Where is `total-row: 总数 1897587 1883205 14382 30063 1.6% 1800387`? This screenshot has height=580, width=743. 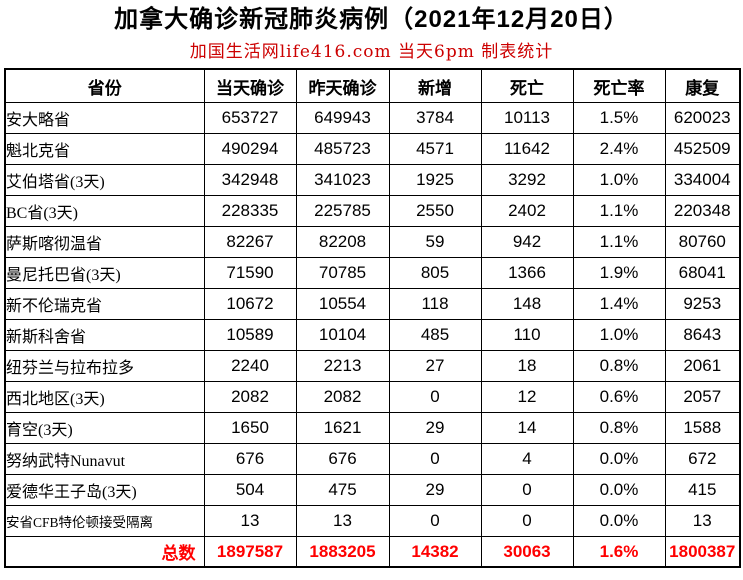 total-row: 总数 1897587 1883205 14382 30063 1.6% 1800387 is located at coordinates (372, 551).